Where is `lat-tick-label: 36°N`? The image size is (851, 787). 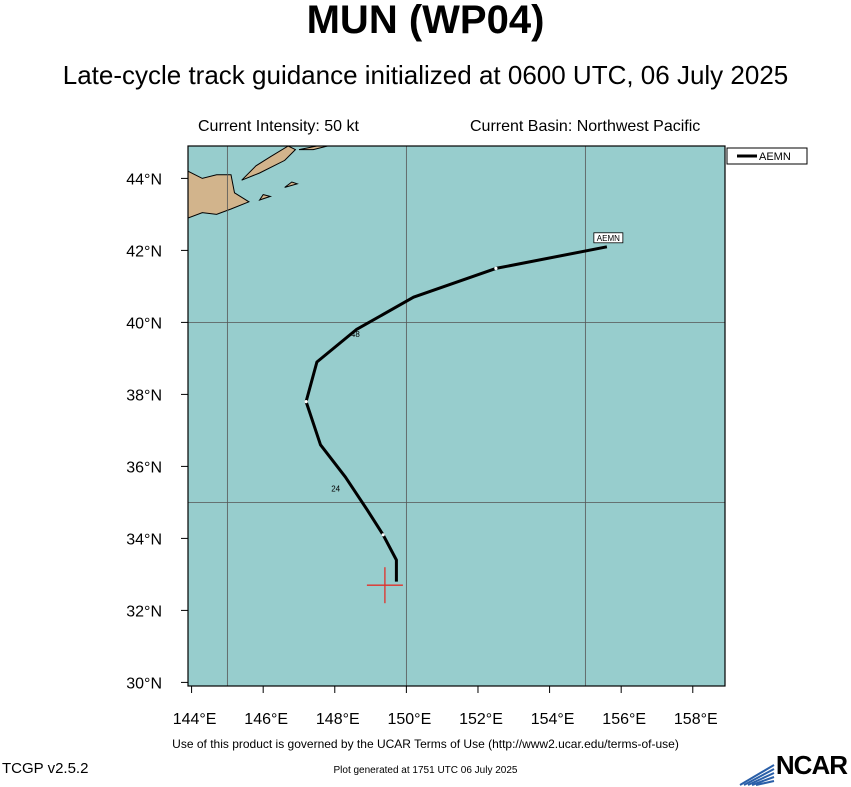 lat-tick-label: 36°N is located at coordinates (144, 467).